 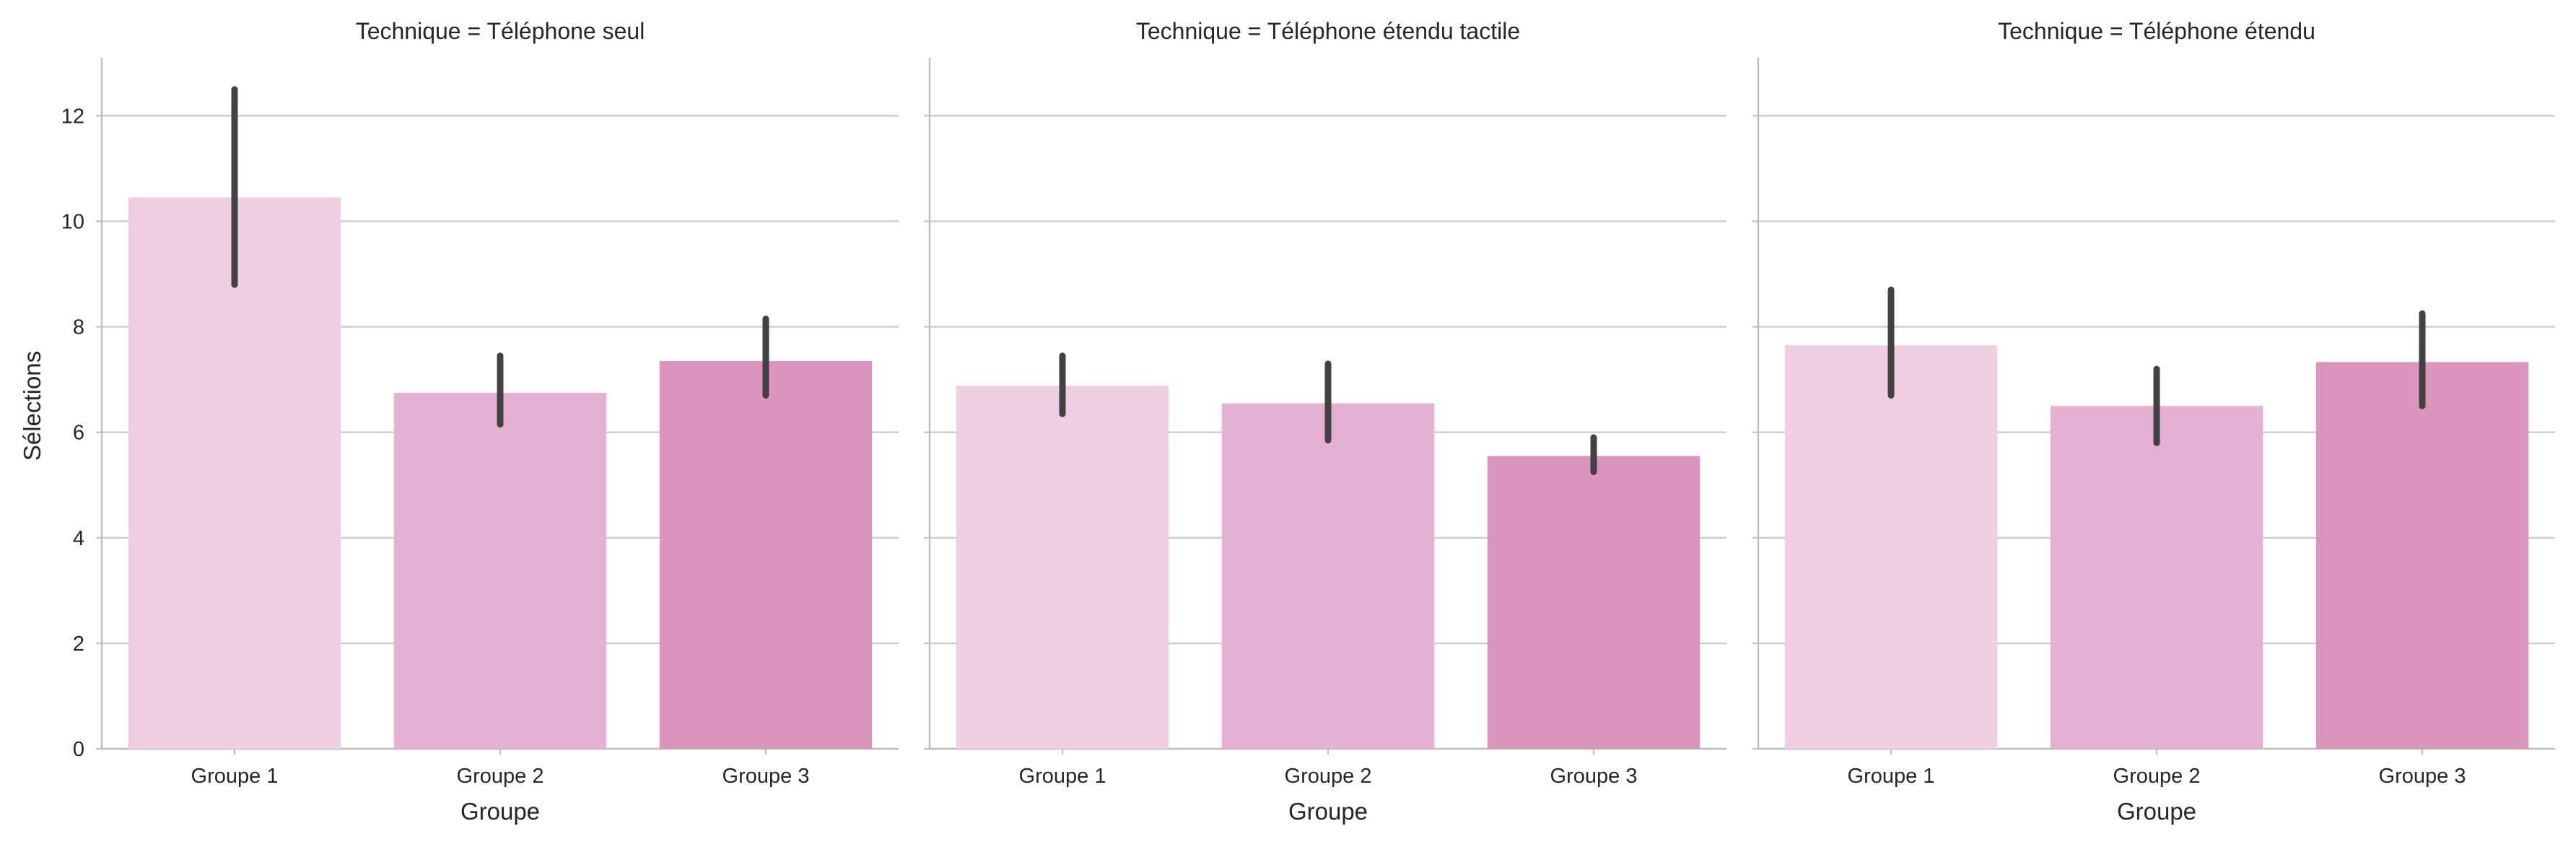 What do you see at coordinates (1328, 31) in the screenshot?
I see `facet-title: Technique = Téléphone étendu tactile` at bounding box center [1328, 31].